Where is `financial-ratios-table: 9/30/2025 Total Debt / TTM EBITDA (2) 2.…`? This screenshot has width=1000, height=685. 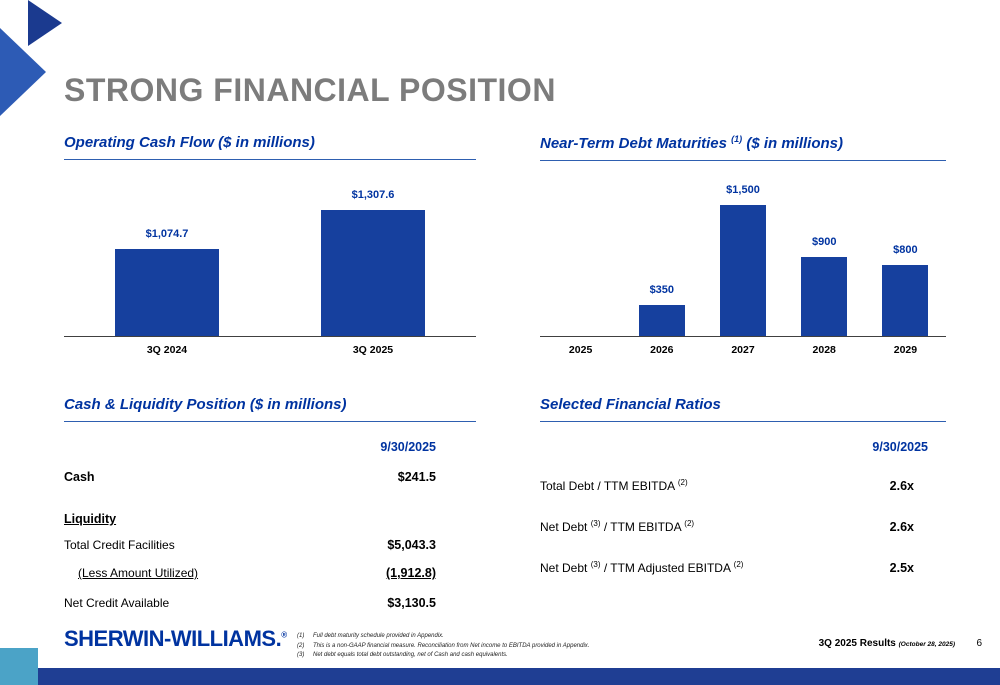
financial-ratios-table: 9/30/2025 Total Debt / TTM EBITDA (2) 2.… is located at coordinates (734, 507).